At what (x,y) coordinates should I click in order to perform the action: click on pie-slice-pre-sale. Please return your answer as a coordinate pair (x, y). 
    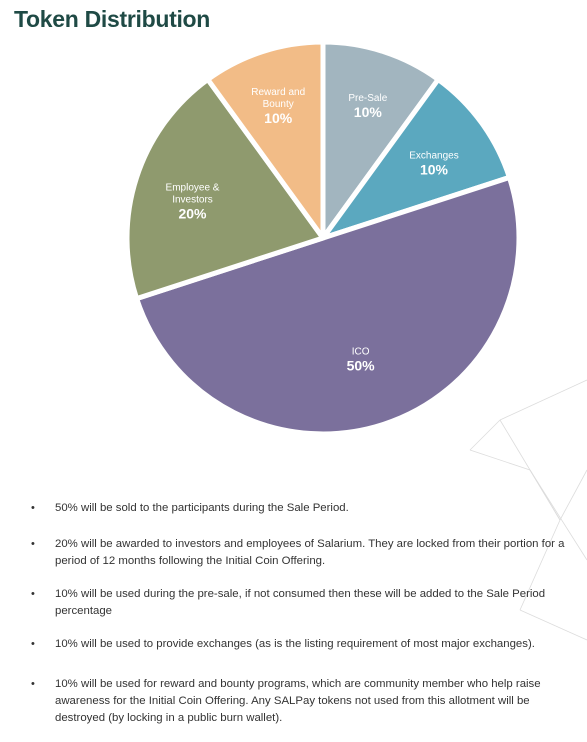
    Looking at the image, I should click on (380, 140).